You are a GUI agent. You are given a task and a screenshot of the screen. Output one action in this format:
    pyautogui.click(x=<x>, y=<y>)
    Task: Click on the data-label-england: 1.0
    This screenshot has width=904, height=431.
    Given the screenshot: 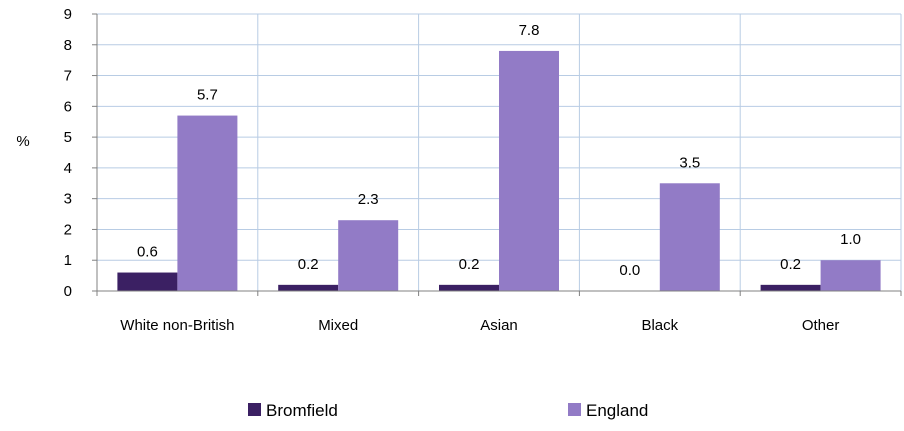 What is the action you would take?
    pyautogui.click(x=850, y=239)
    